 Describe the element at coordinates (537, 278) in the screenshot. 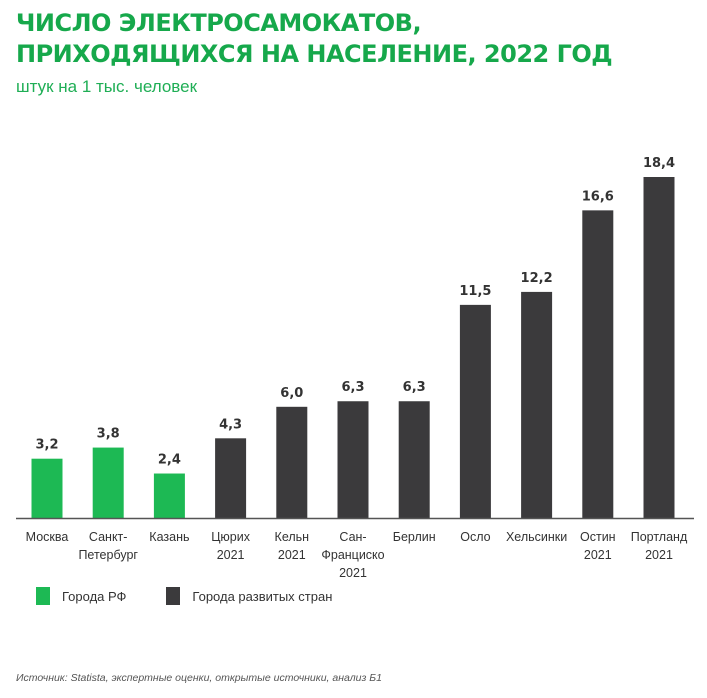

I see `data-label: 12,2` at that location.